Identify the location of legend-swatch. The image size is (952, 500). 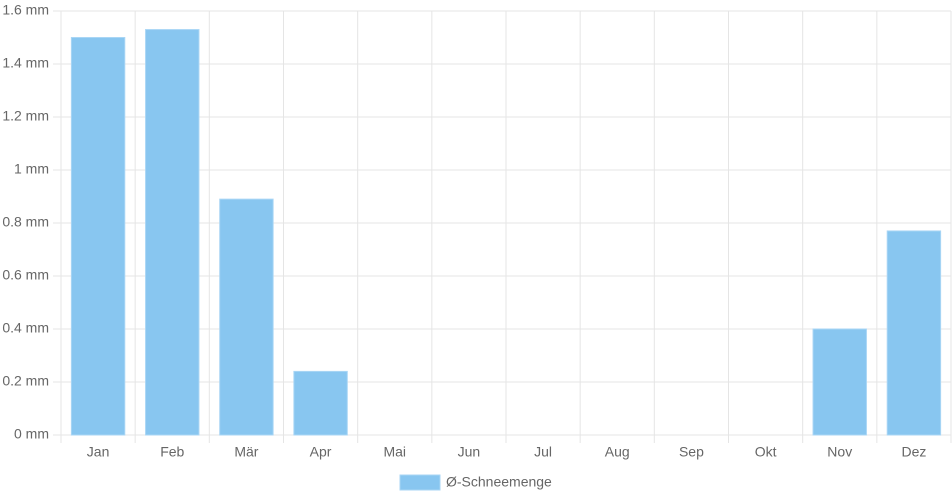
(420, 482).